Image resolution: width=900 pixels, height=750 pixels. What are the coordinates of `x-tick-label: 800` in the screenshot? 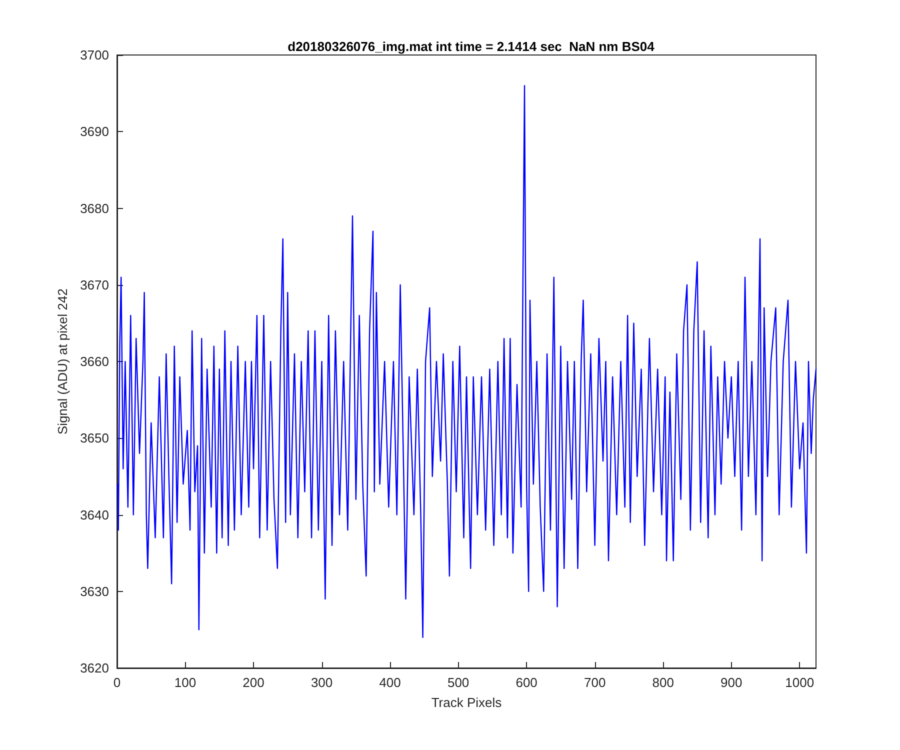 It's located at (663, 682).